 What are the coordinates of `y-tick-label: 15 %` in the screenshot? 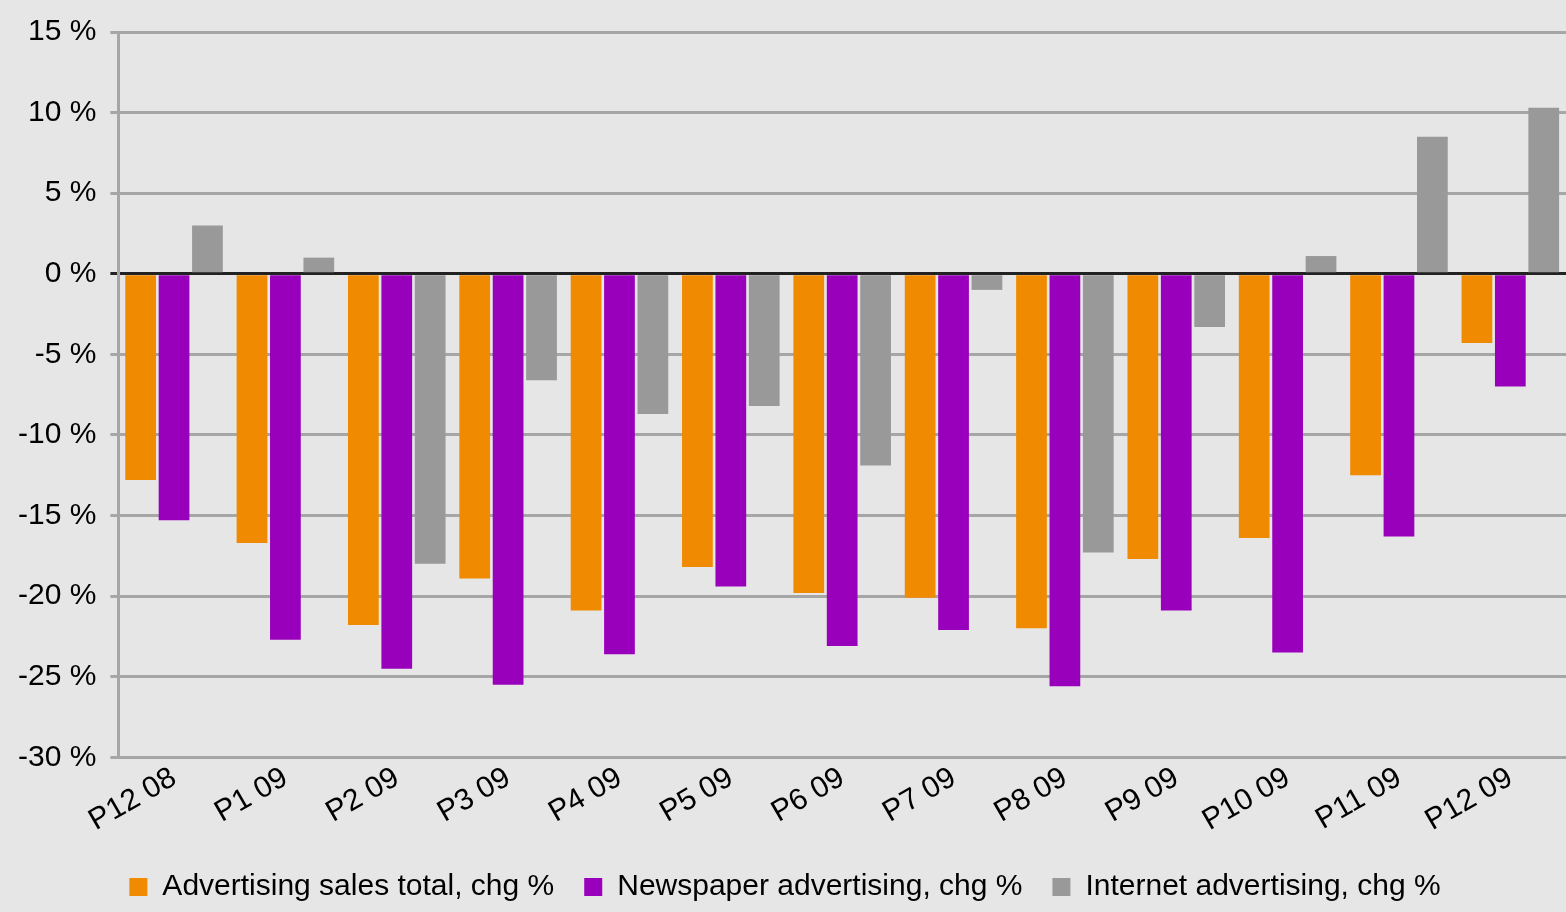 It's located at (62, 30).